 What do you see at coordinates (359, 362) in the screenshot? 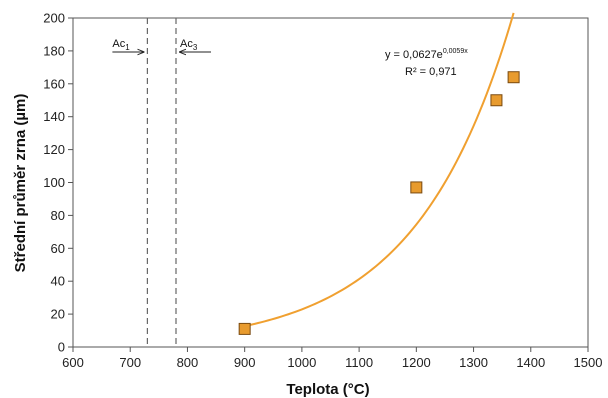
I see `x-tick-label: 1100` at bounding box center [359, 362].